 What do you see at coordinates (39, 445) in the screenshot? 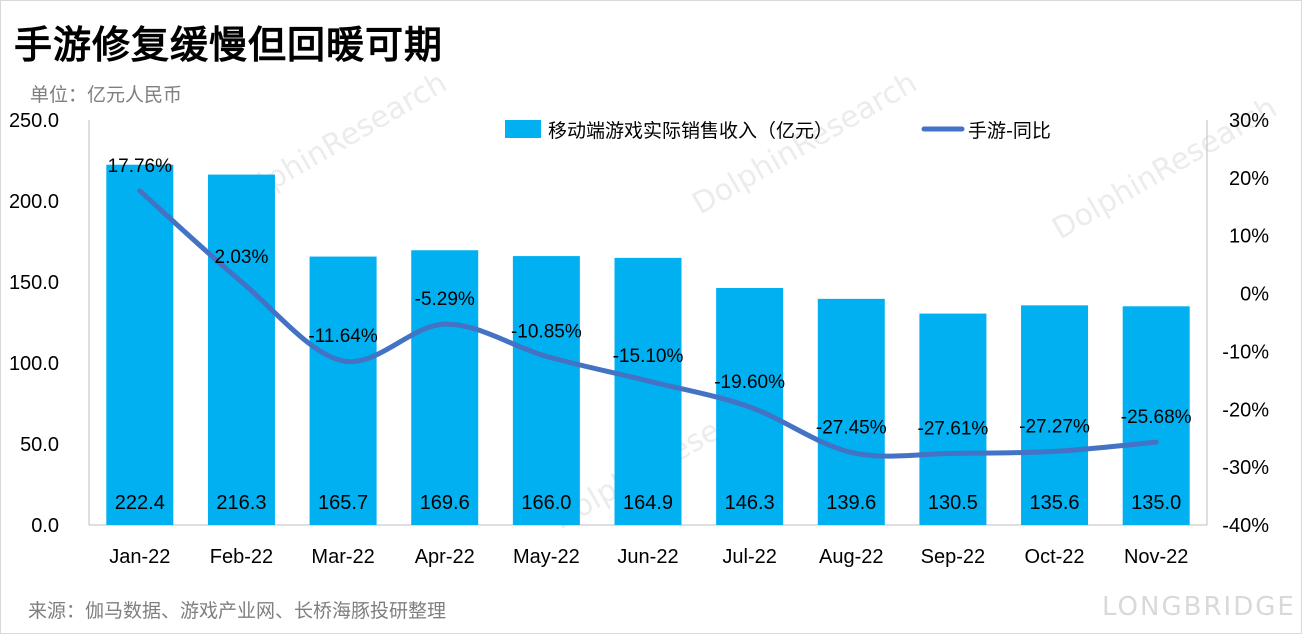
I see `y-left-tick-label: 50.0` at bounding box center [39, 445].